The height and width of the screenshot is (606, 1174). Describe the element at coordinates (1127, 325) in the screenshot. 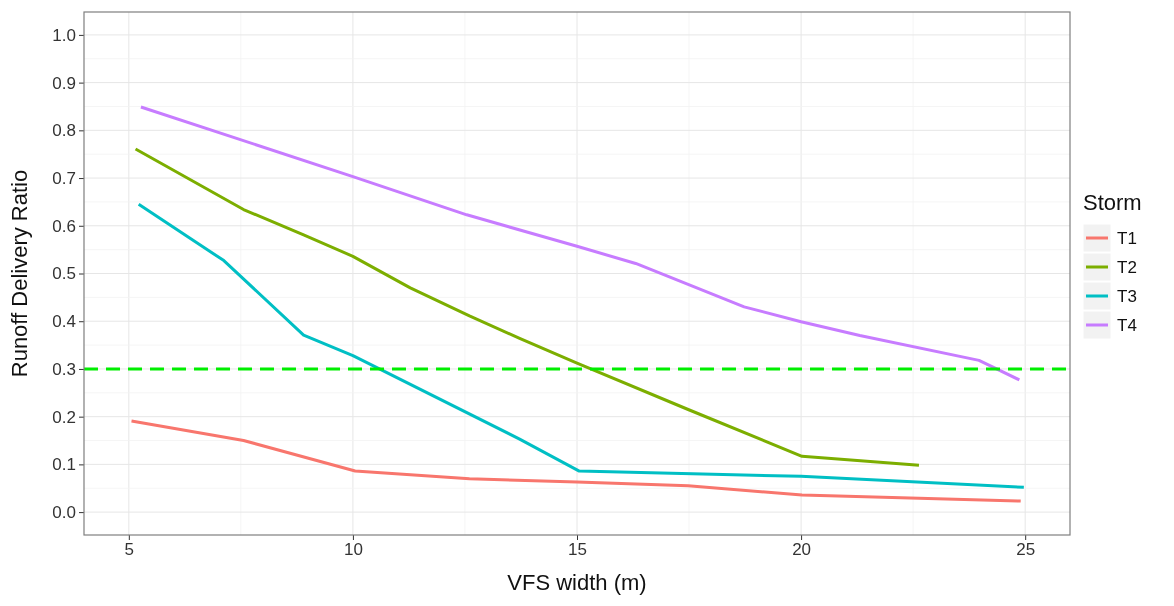

I see `legend-label: T4` at that location.